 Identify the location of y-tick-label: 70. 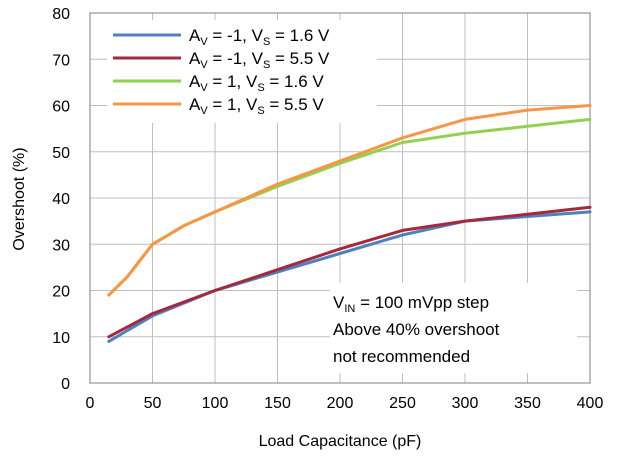
(61, 60).